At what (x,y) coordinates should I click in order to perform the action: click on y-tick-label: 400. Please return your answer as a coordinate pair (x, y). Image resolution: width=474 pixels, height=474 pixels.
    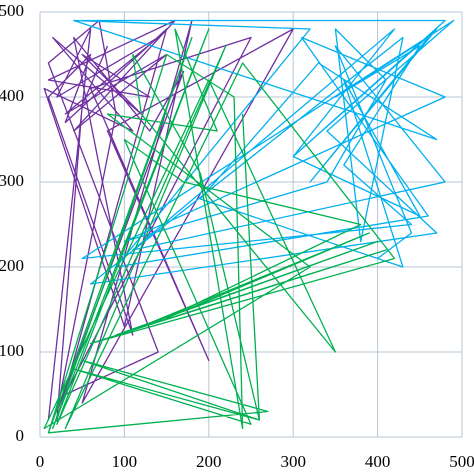
    Looking at the image, I should click on (12, 95).